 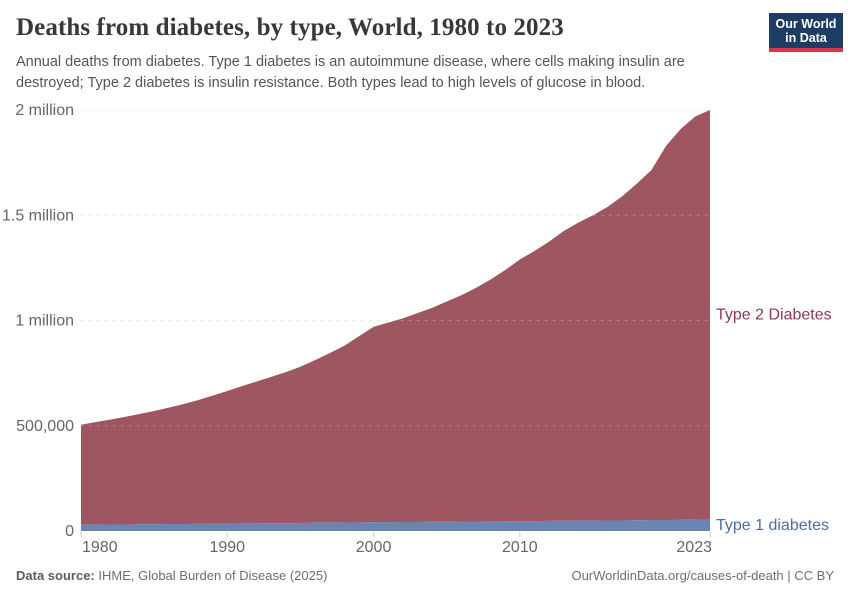 I want to click on owid-logo-line1: Our World, so click(x=806, y=23).